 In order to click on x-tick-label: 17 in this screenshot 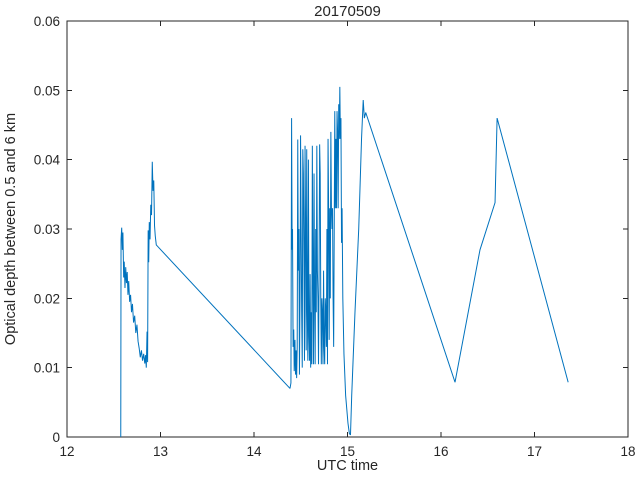, I will do `click(534, 451)`.